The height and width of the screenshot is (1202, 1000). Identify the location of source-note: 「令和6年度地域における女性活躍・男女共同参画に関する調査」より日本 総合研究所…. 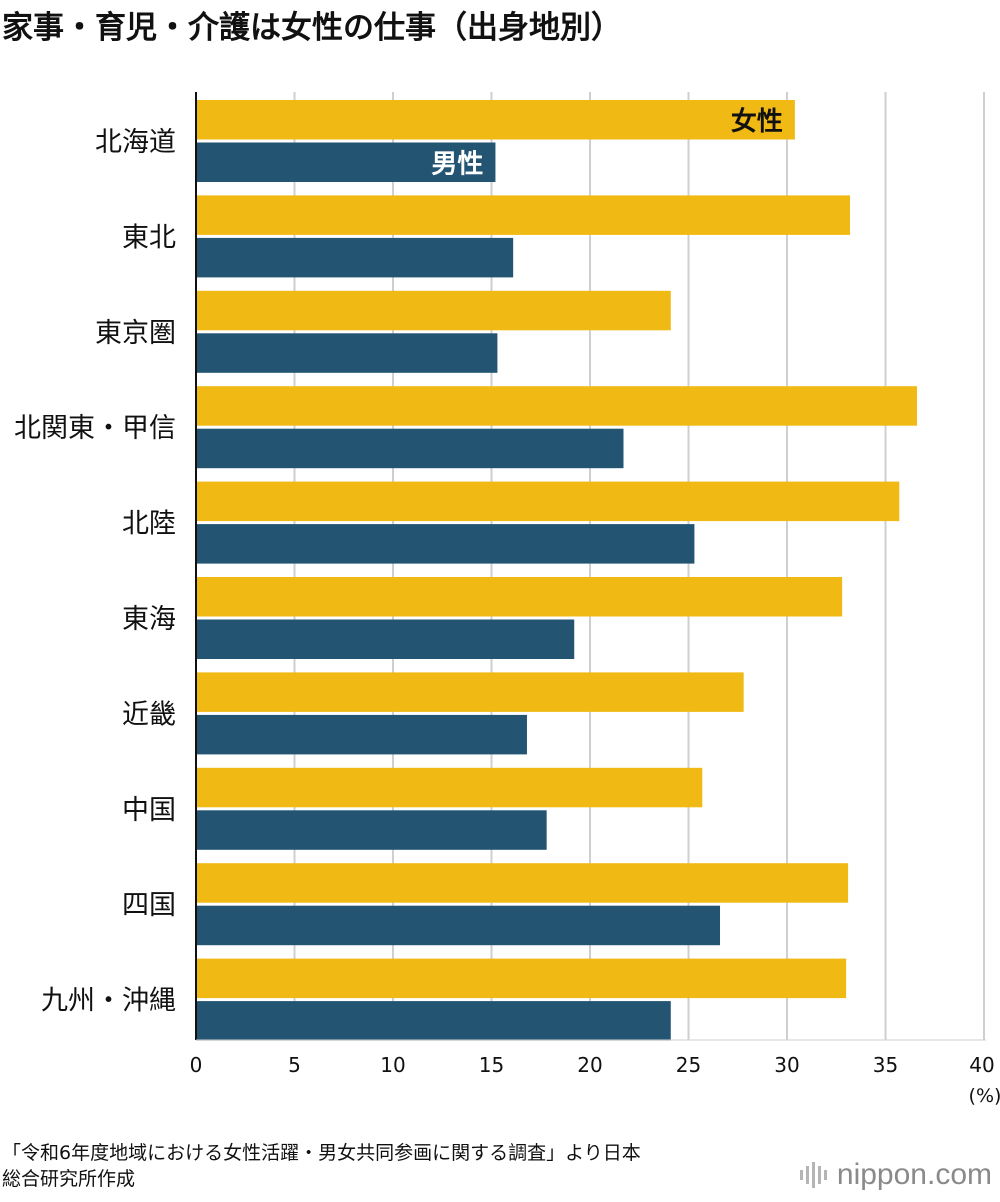
(321, 1166).